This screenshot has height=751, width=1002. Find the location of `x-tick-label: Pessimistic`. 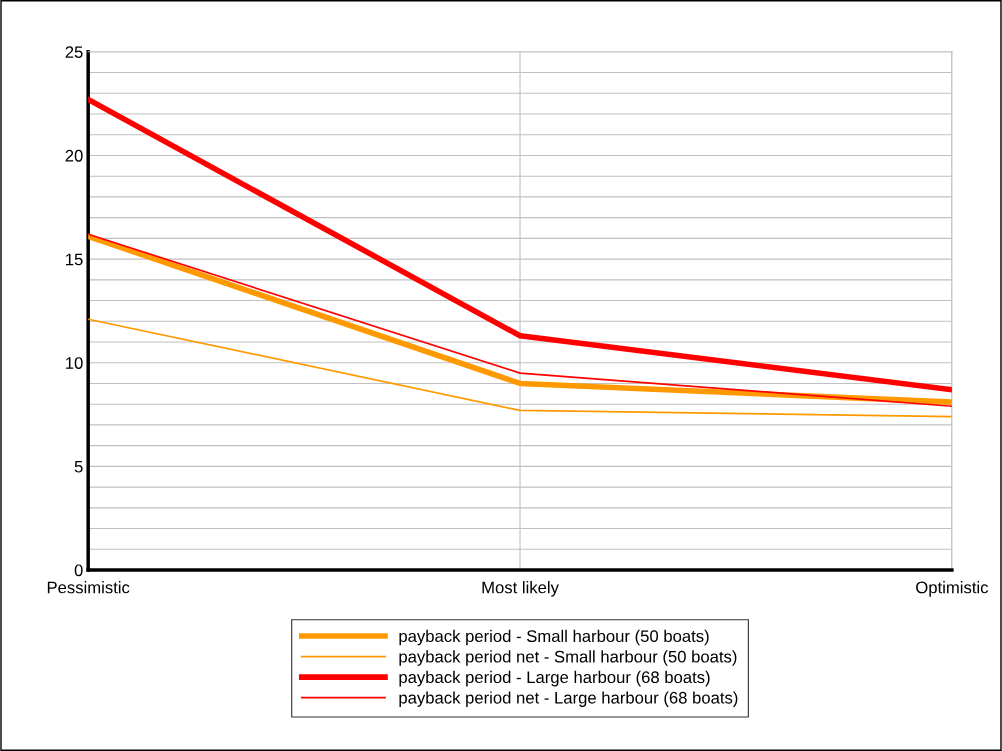

x-tick-label: Pessimistic is located at coordinates (88, 587).